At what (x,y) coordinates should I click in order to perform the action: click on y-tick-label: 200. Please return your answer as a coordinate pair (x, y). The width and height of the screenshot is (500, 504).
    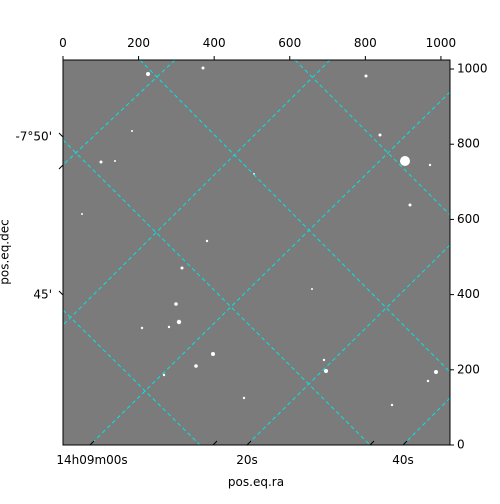
    Looking at the image, I should click on (468, 369).